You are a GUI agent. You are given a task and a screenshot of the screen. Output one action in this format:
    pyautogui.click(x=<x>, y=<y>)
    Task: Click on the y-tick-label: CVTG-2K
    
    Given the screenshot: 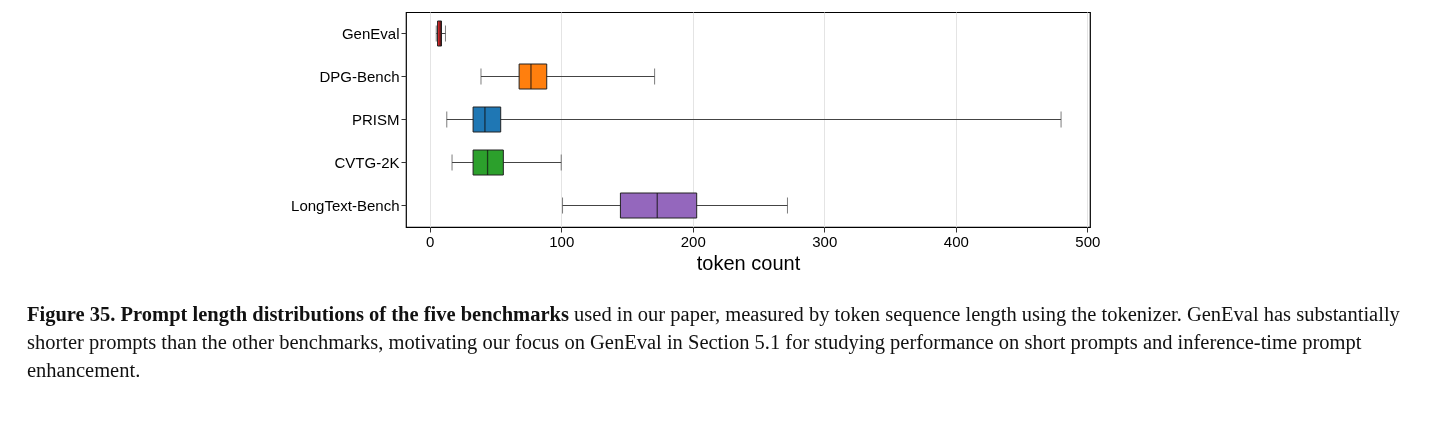 What is the action you would take?
    pyautogui.click(x=367, y=162)
    